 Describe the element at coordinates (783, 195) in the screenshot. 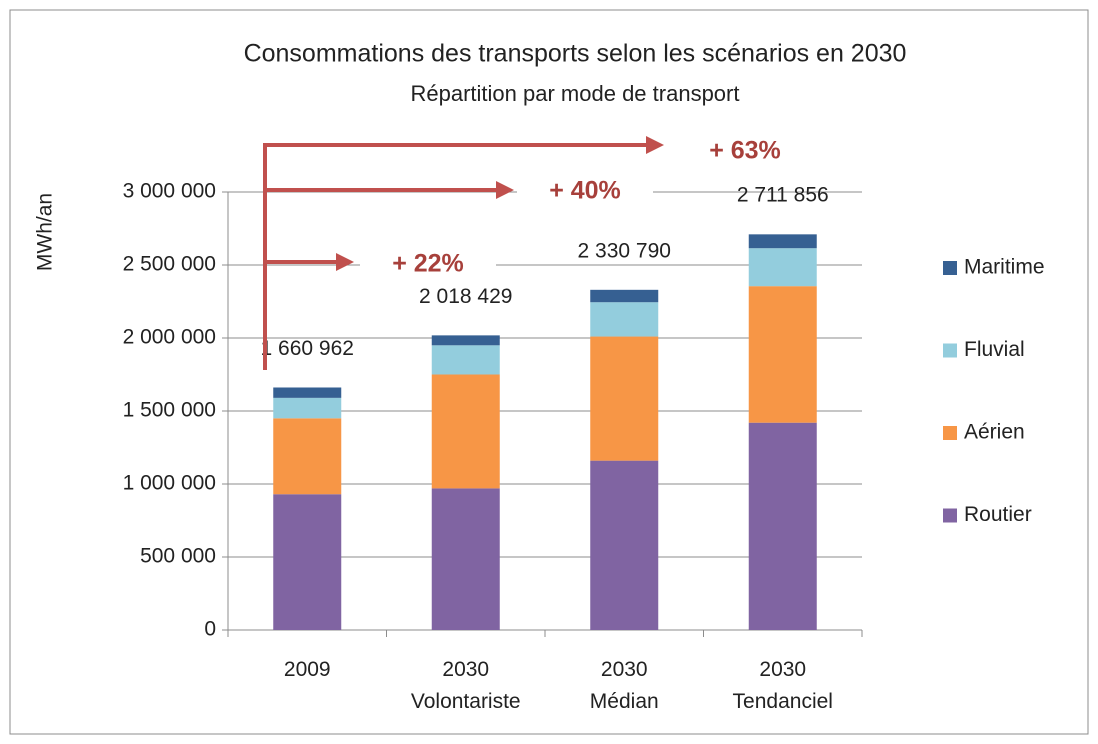

I see `total-label: 2 711 856` at that location.